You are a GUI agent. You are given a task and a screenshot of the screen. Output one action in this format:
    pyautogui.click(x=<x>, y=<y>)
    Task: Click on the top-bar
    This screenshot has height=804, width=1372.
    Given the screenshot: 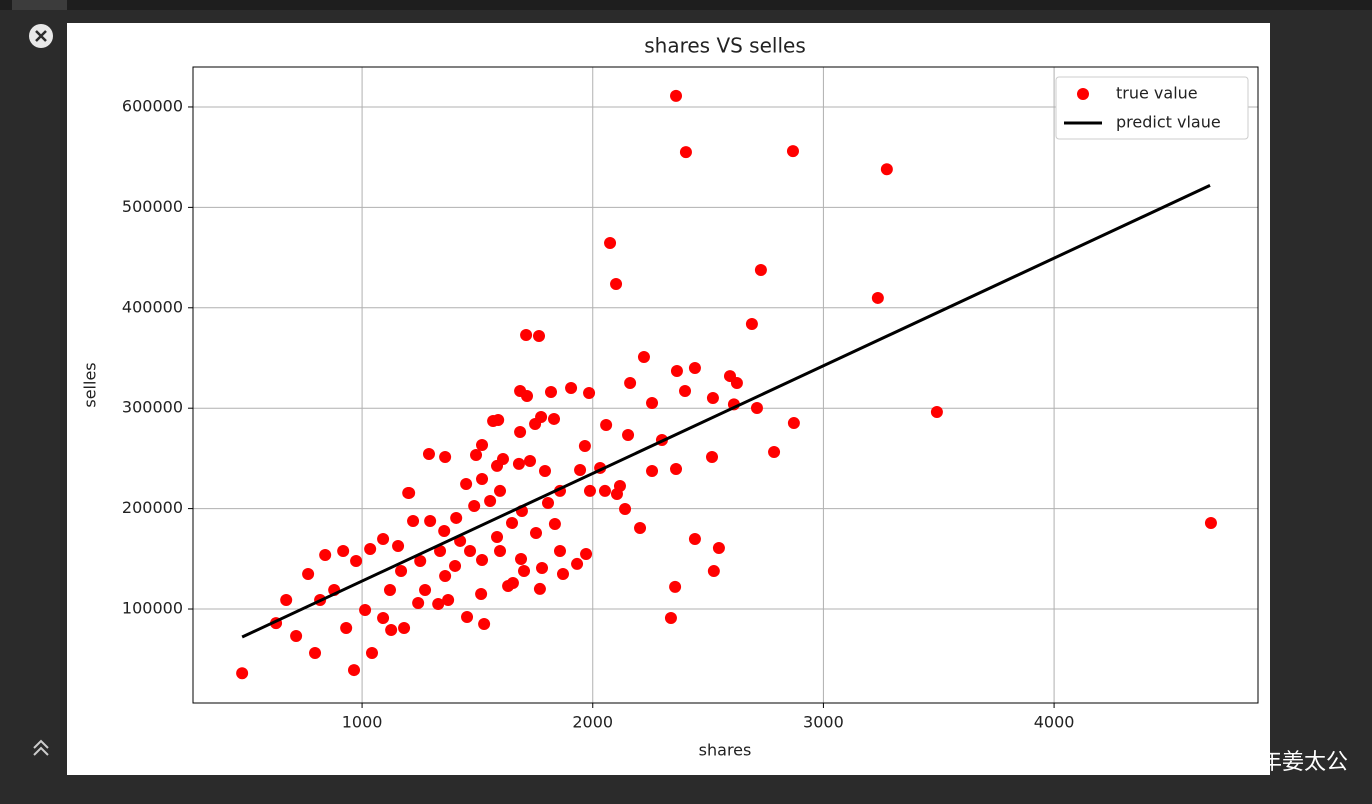 What is the action you would take?
    pyautogui.click(x=686, y=5)
    